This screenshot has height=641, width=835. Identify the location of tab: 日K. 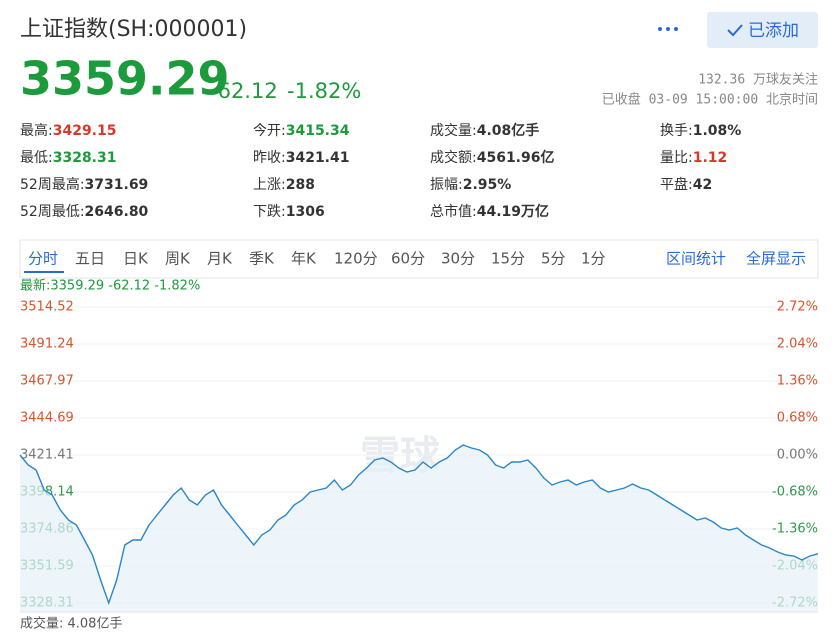
(136, 259).